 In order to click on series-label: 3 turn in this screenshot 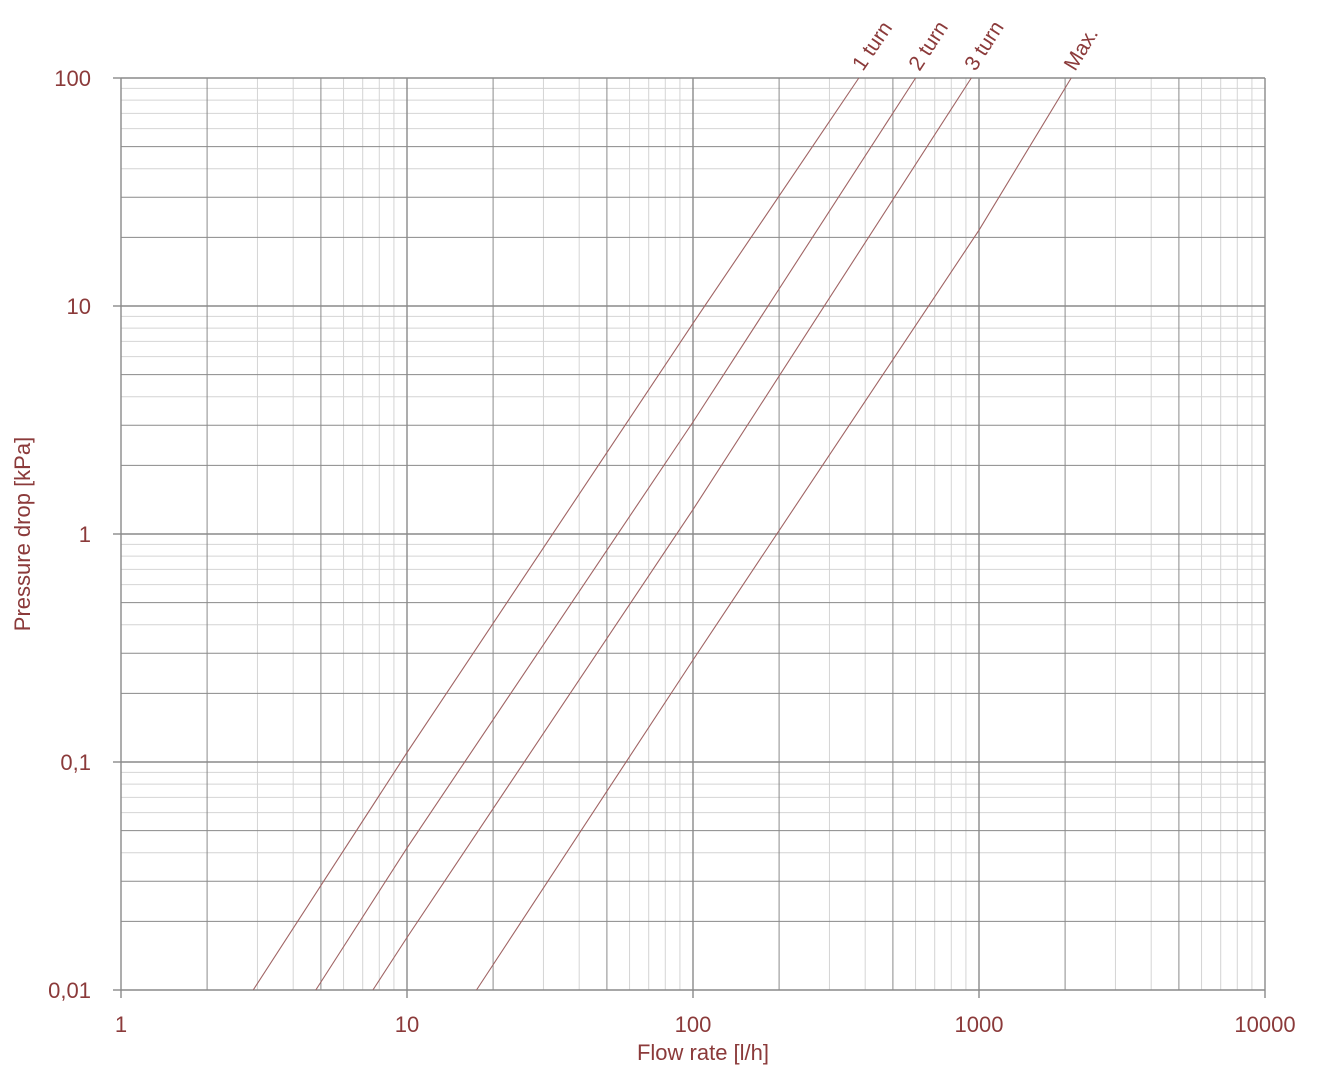, I will do `click(984, 46)`.